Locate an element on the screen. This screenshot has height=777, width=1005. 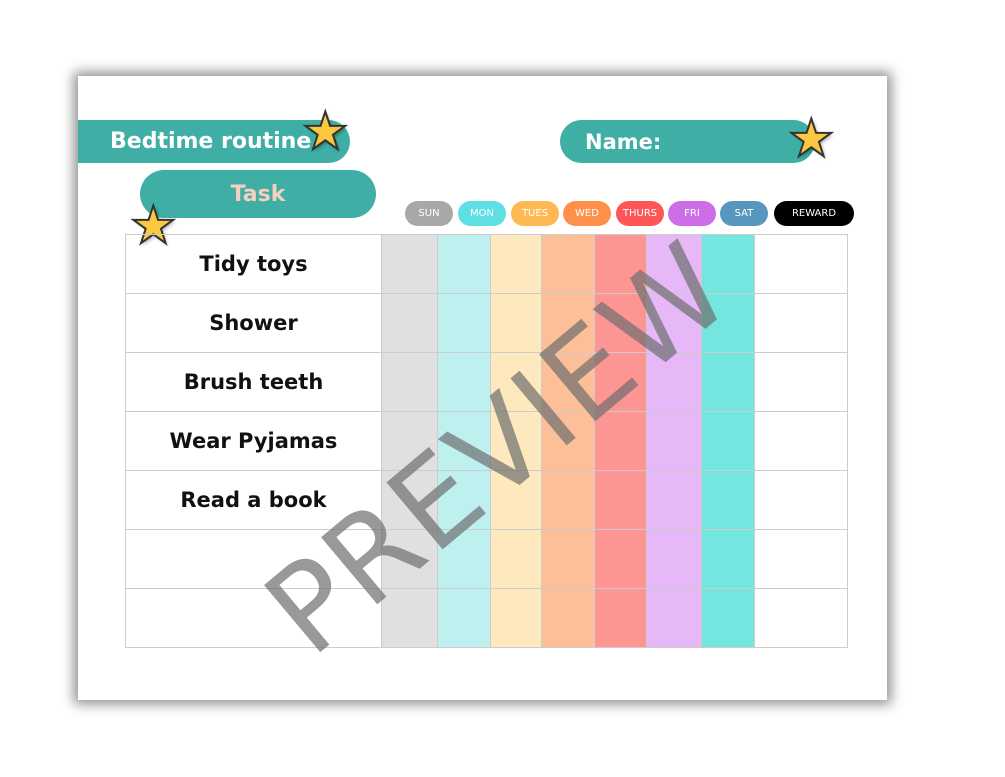
table-row: Wear Pyjamas is located at coordinates (486, 441).